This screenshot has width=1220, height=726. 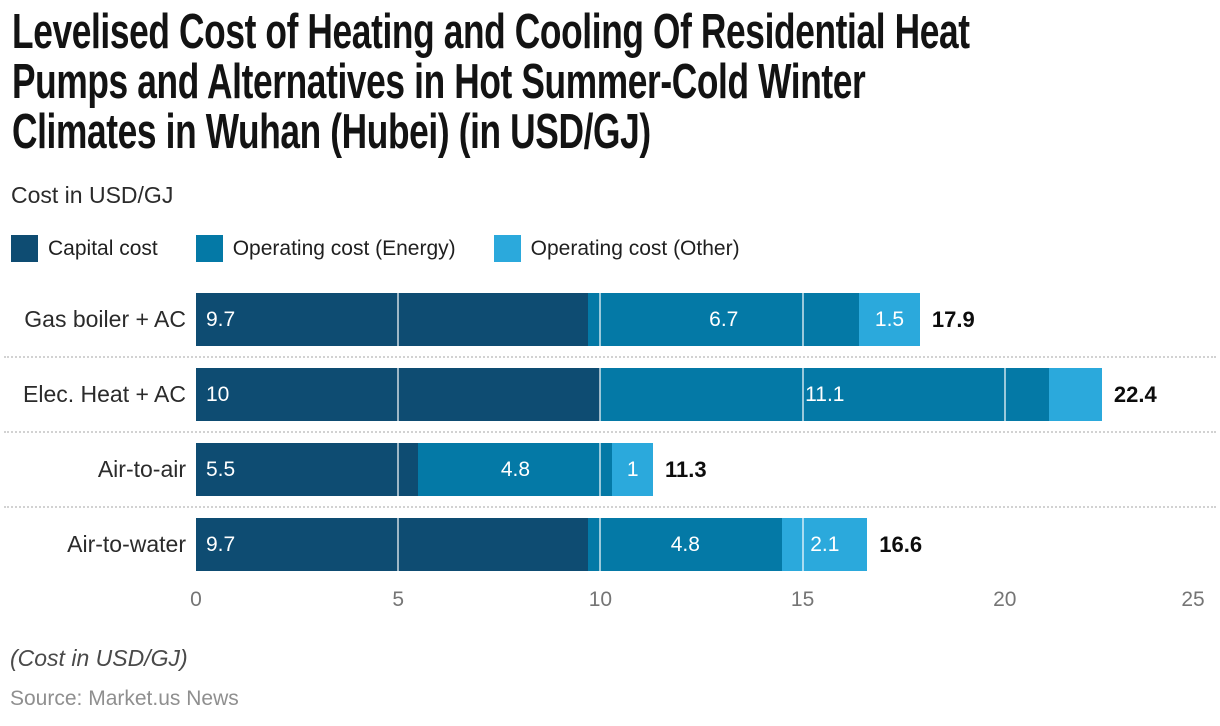 I want to click on legend-item-capital-cost: Capital cost, so click(x=84, y=248).